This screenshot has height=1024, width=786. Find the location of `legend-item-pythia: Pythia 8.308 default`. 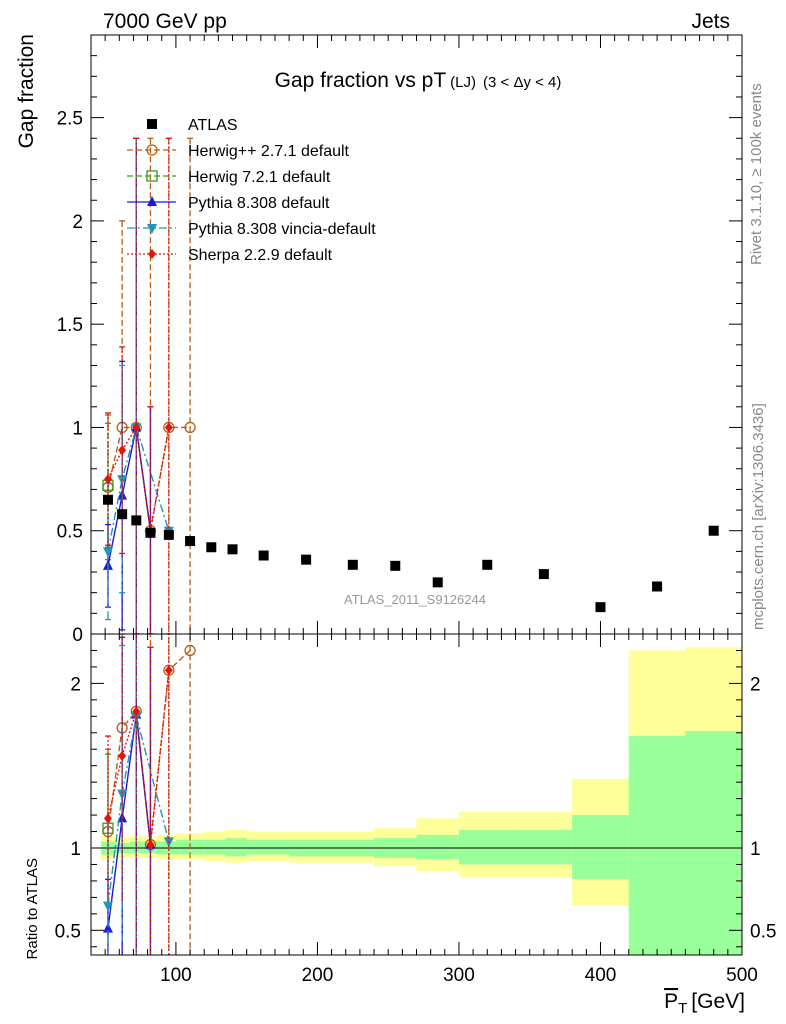

legend-item-pythia: Pythia 8.308 default is located at coordinates (228, 203).